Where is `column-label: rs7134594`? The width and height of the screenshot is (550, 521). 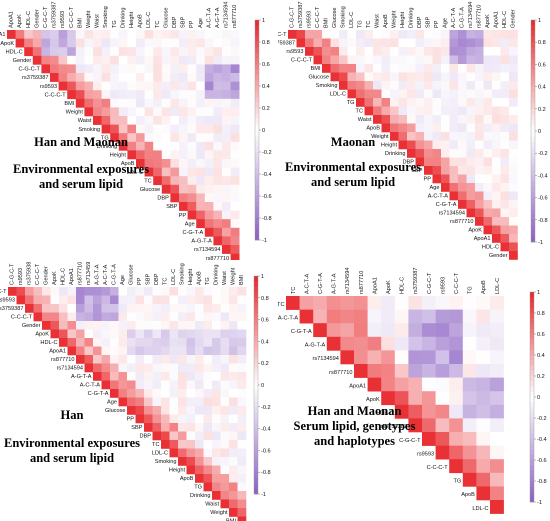 column-label: rs7134594 is located at coordinates (471, 15).